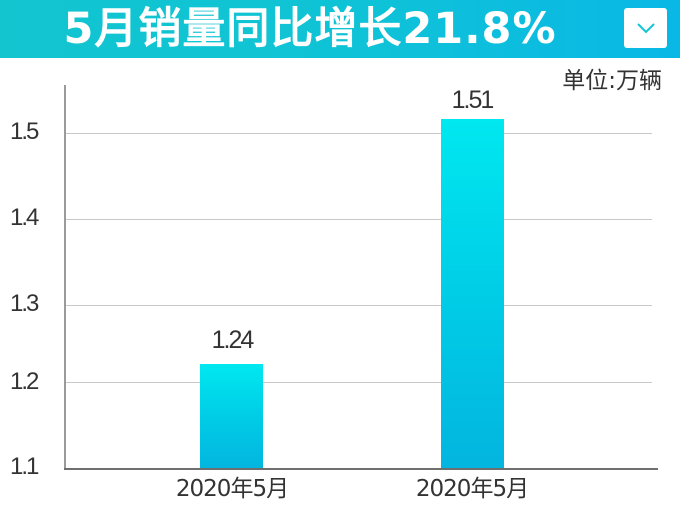 This screenshot has height=510, width=680. I want to click on unit-label: 单位:万辆, so click(612, 81).